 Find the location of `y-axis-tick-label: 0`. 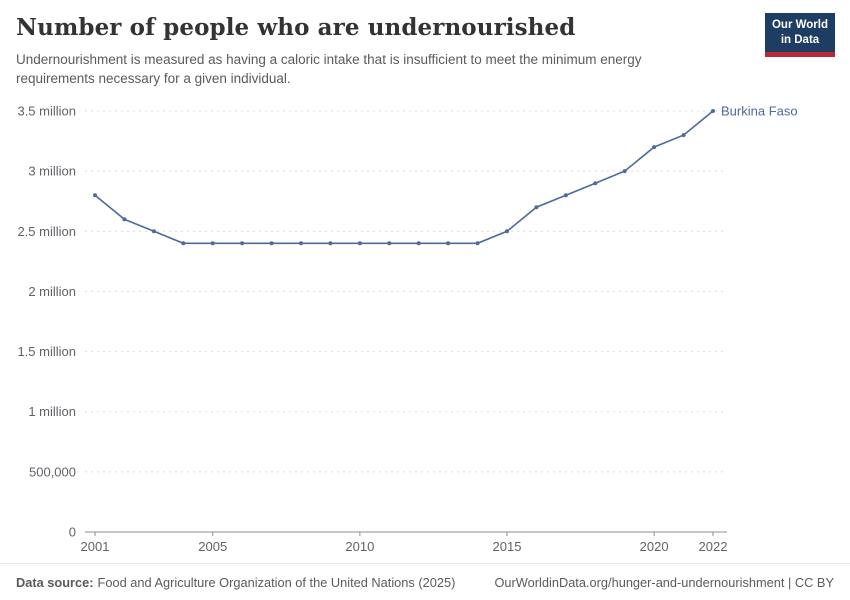

y-axis-tick-label: 0 is located at coordinates (72, 532).